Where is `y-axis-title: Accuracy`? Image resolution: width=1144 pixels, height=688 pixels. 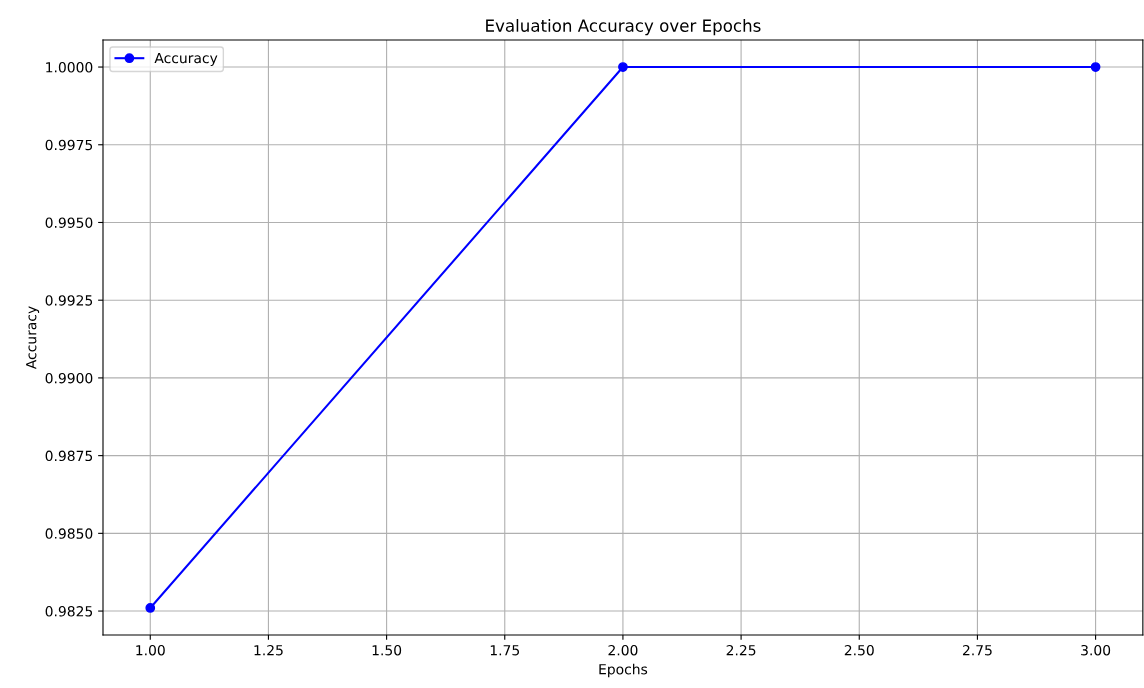
y-axis-title: Accuracy is located at coordinates (33, 338).